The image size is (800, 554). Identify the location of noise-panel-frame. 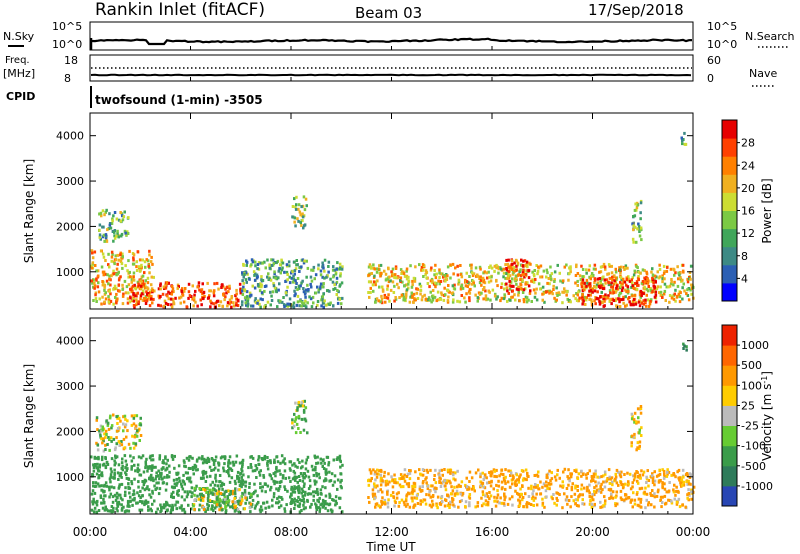
(391, 36).